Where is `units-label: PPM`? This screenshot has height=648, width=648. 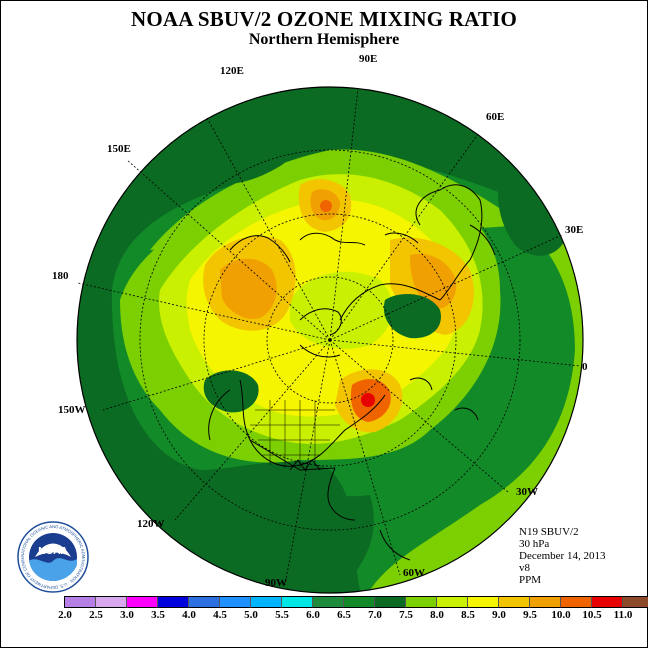 units-label: PPM is located at coordinates (530, 580).